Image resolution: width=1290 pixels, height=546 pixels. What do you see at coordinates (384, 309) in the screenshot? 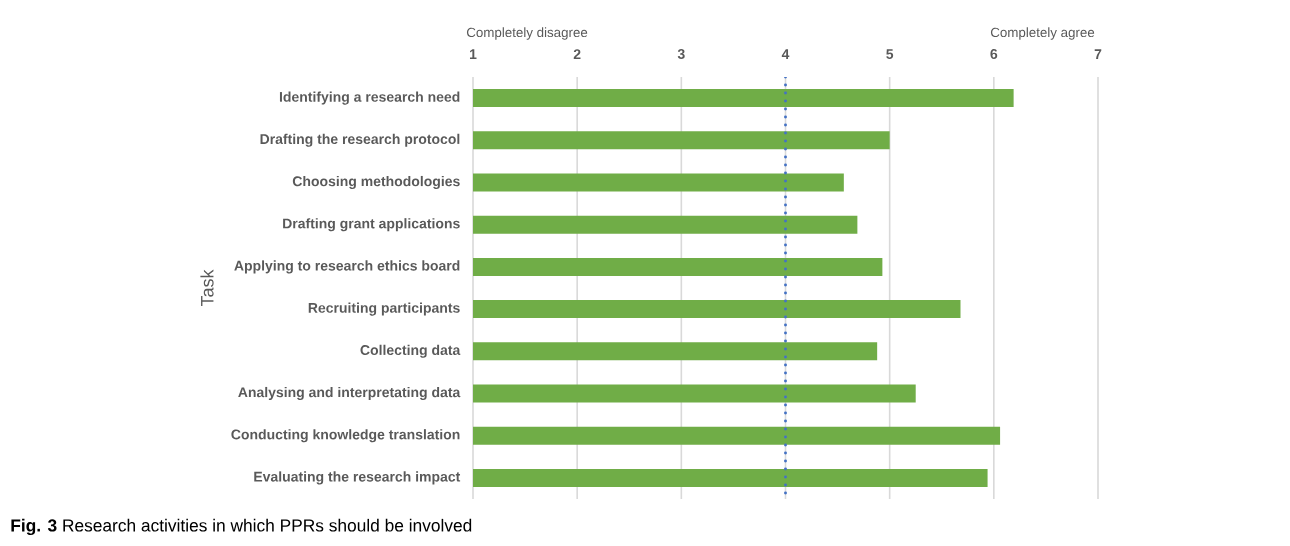
I see `y-tick-label: Recruiting participants` at bounding box center [384, 309].